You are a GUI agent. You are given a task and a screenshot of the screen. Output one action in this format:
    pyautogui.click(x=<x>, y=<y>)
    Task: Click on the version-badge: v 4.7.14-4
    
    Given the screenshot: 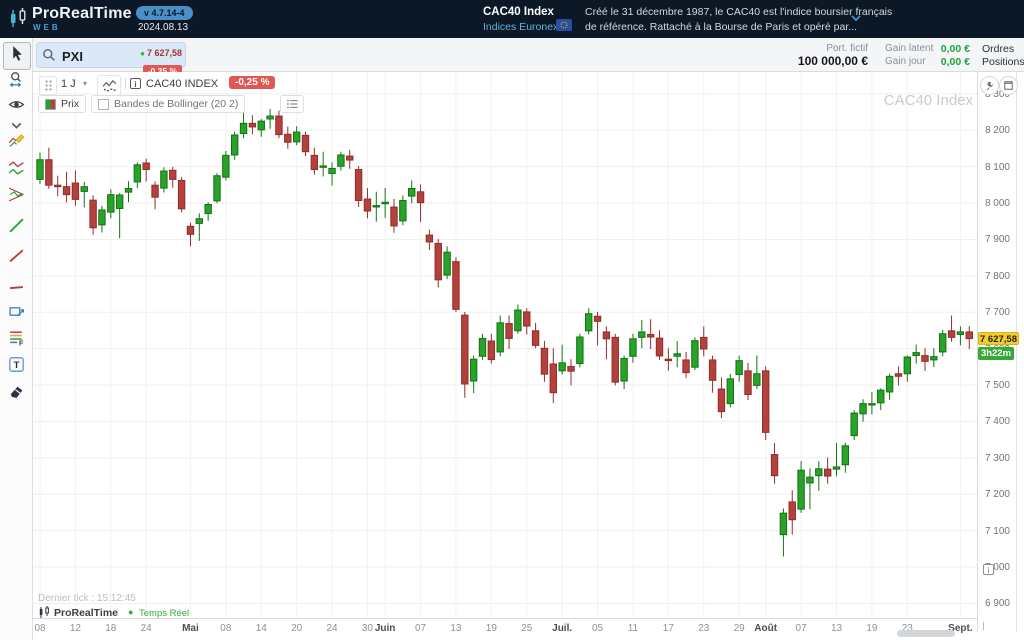 What is the action you would take?
    pyautogui.click(x=164, y=13)
    